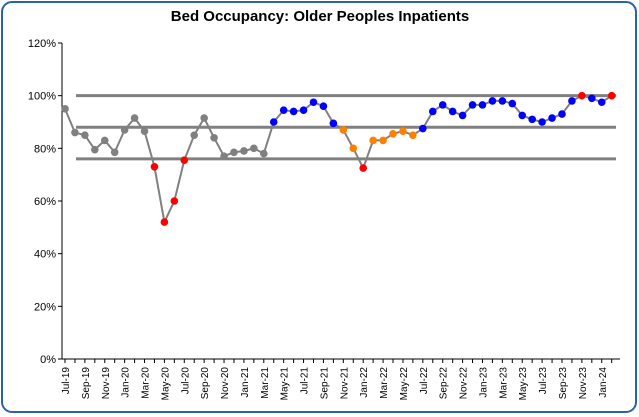  What do you see at coordinates (324, 383) in the screenshot?
I see `x-tick-label: Sep-21` at bounding box center [324, 383].